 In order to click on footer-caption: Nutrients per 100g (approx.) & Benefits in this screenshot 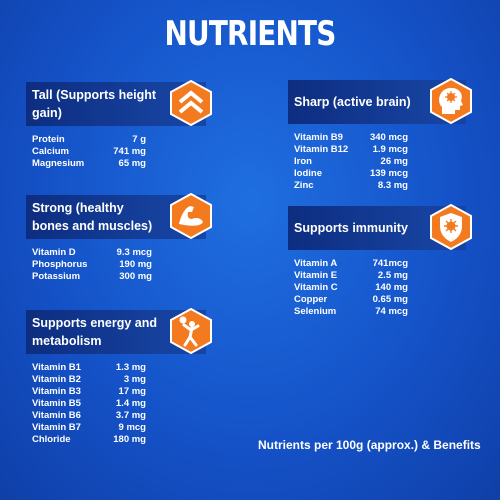, I will do `click(369, 445)`.